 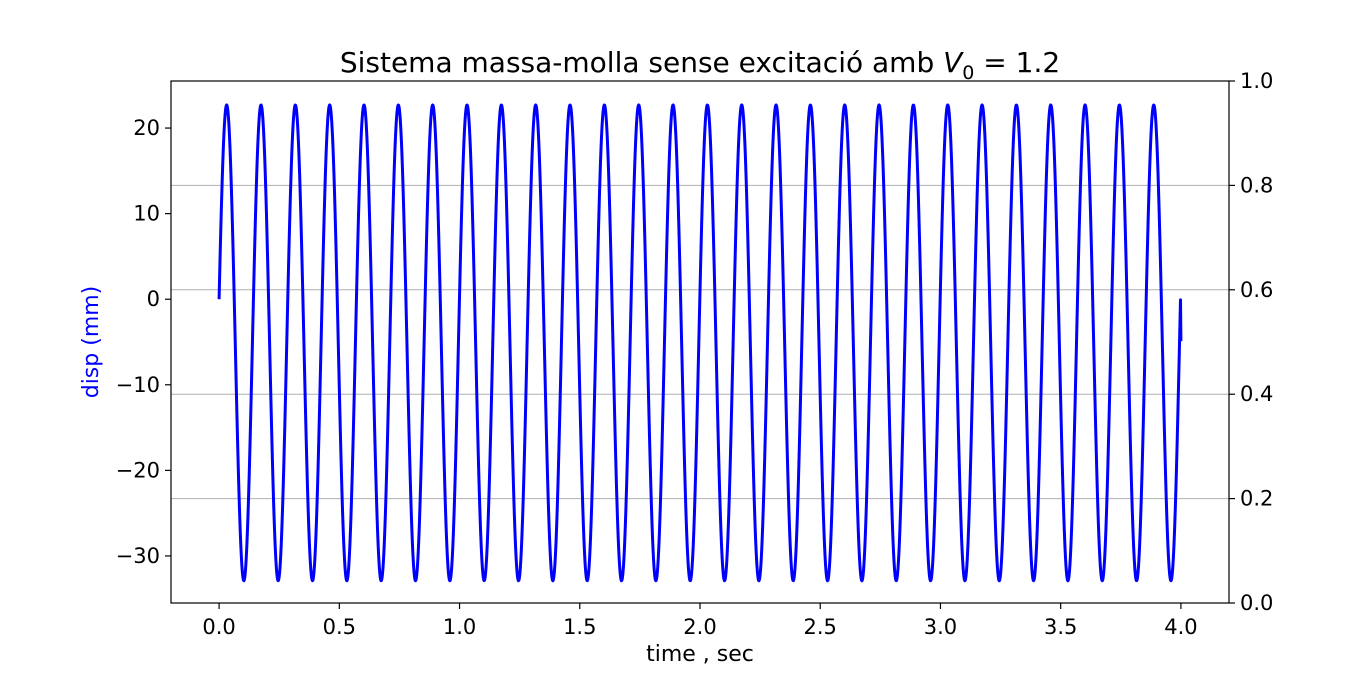 What do you see at coordinates (339, 627) in the screenshot?
I see `x-tick-label: 0.5` at bounding box center [339, 627].